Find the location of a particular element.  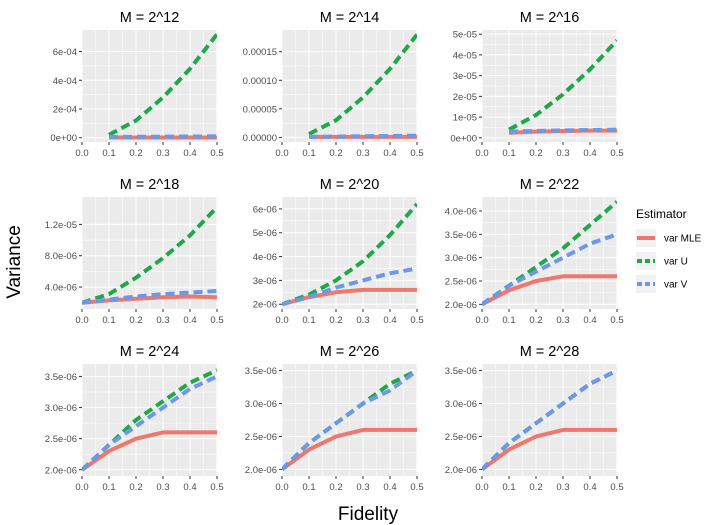

y-tick-label: 6e-04 is located at coordinates (65, 52).